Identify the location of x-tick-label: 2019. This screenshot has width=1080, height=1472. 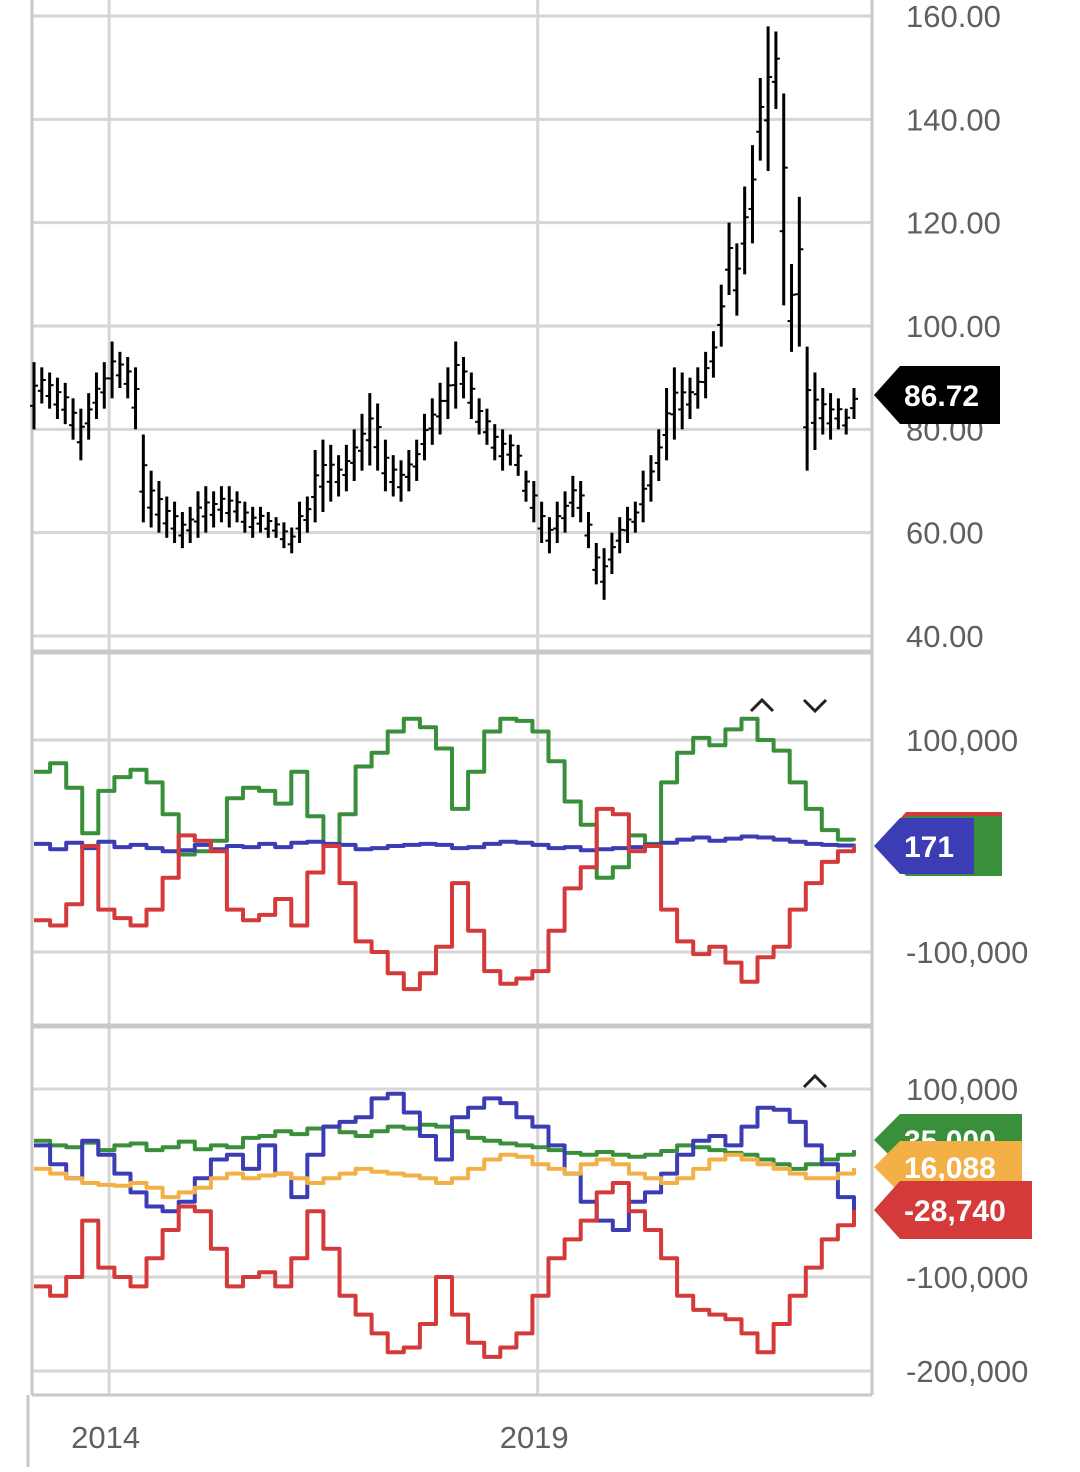
(534, 1437).